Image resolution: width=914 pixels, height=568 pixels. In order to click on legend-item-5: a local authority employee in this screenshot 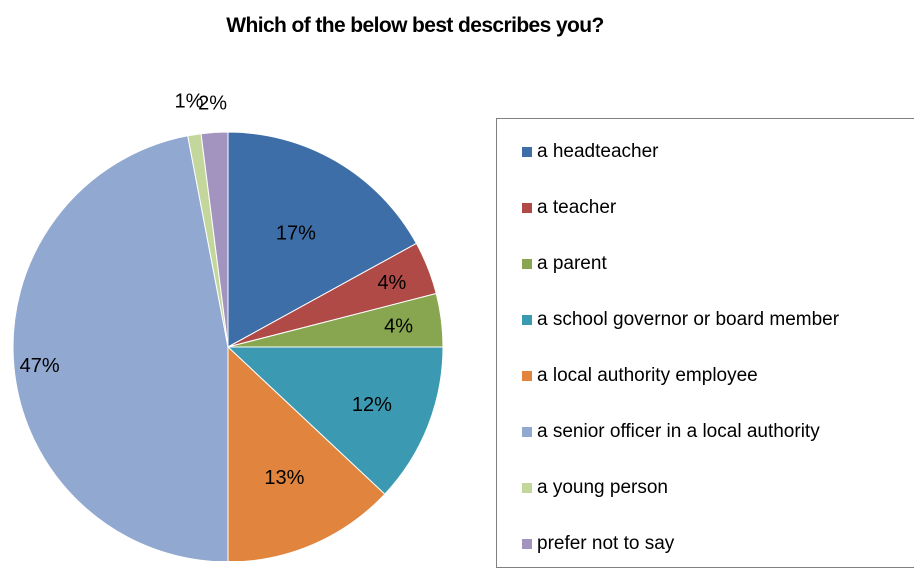, I will do `click(640, 376)`.